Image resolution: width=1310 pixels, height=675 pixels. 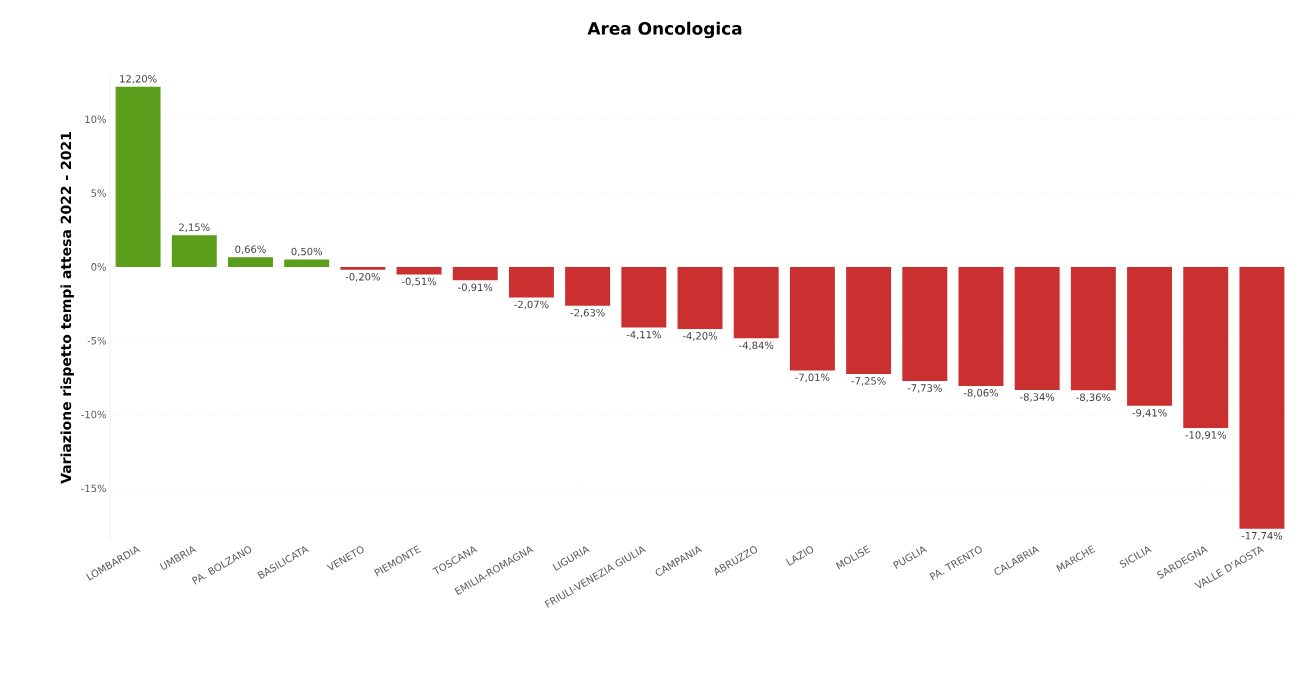 What do you see at coordinates (95, 119) in the screenshot?
I see `y-tick-label: 10%` at bounding box center [95, 119].